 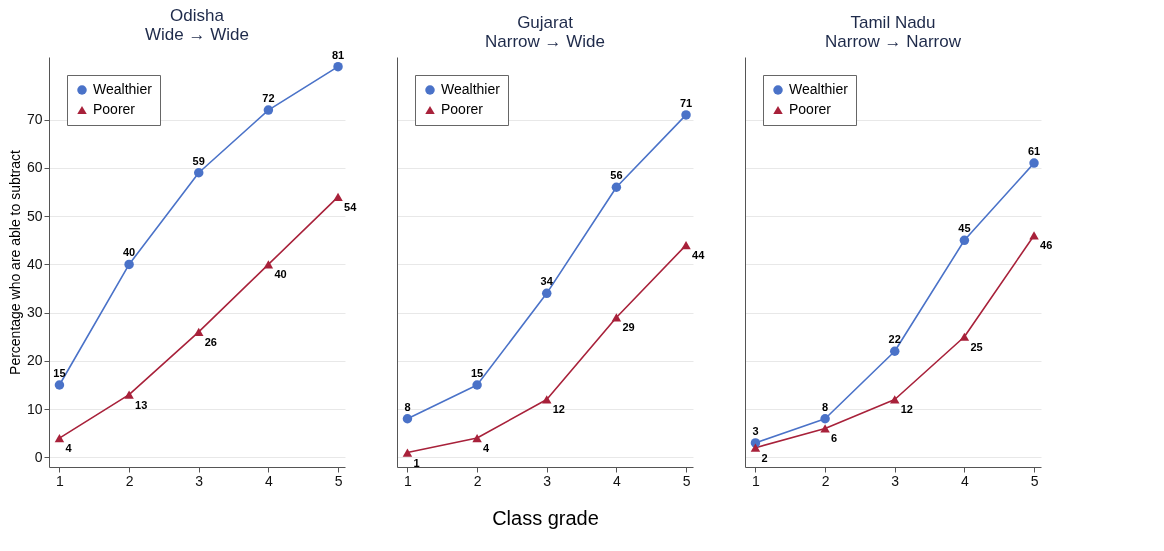 I want to click on data-label: 81, so click(x=338, y=54).